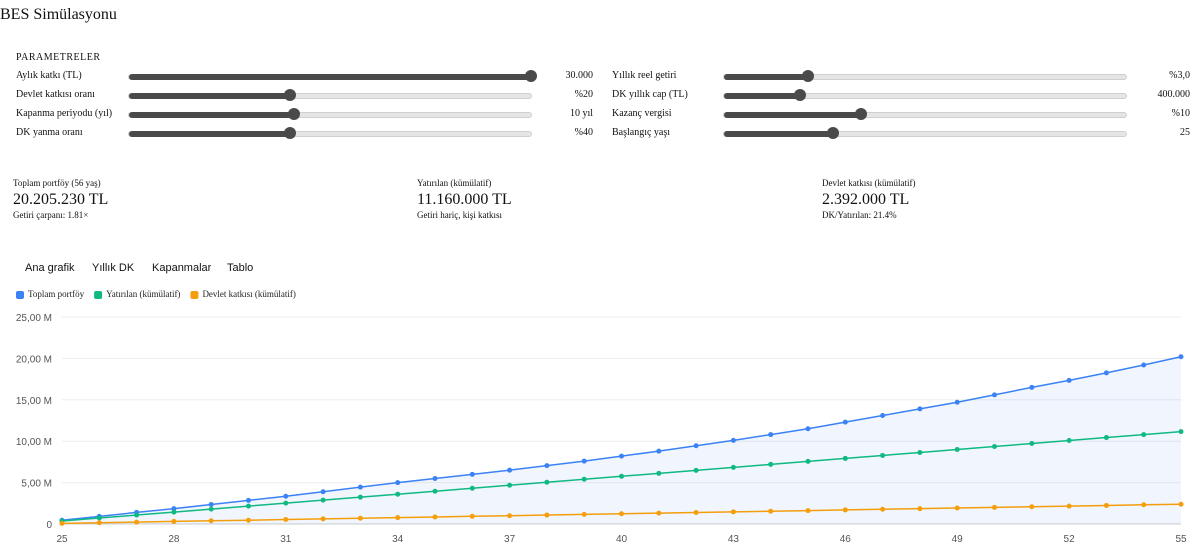 The width and height of the screenshot is (1200, 552). Describe the element at coordinates (240, 268) in the screenshot. I see `tab: Tablo` at that location.